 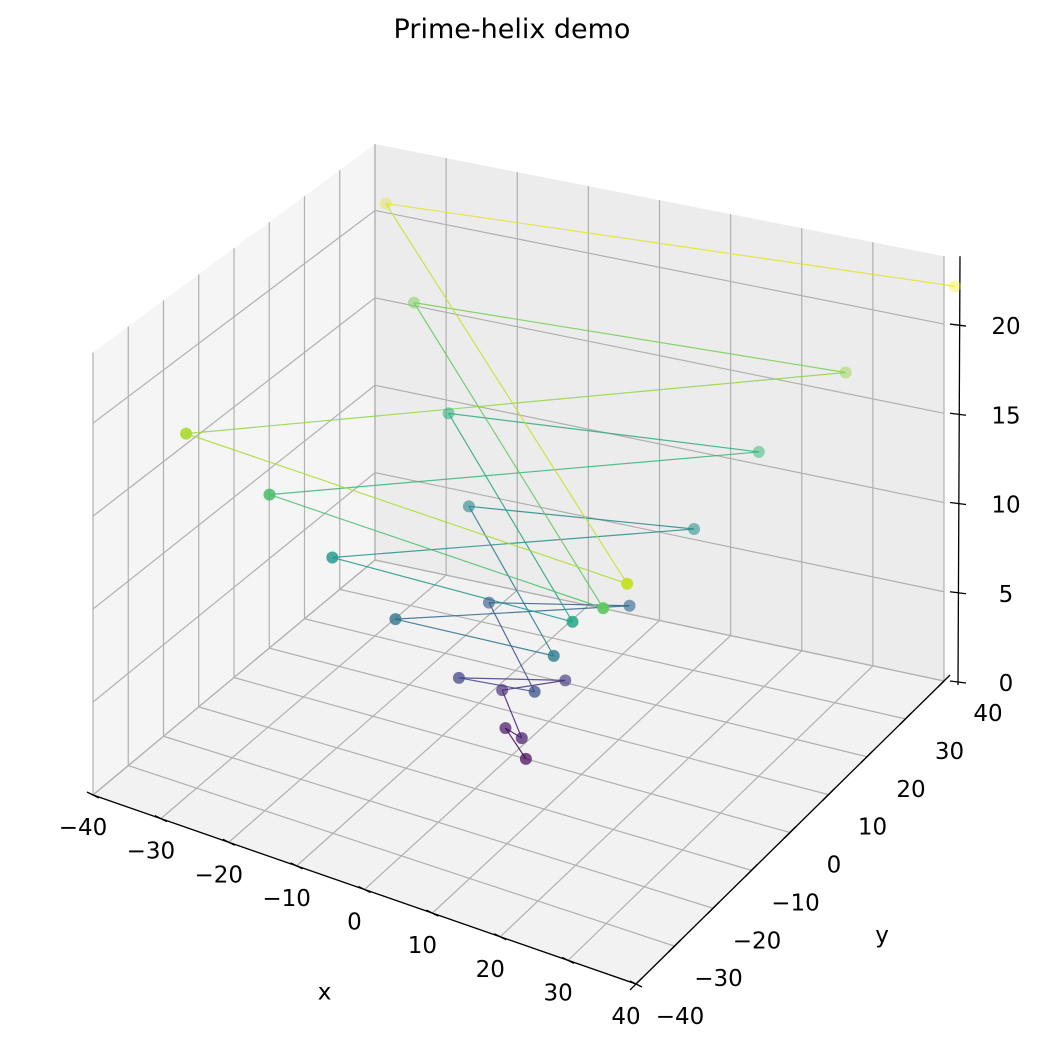 I want to click on x-tick-label: −30, so click(x=151, y=852).